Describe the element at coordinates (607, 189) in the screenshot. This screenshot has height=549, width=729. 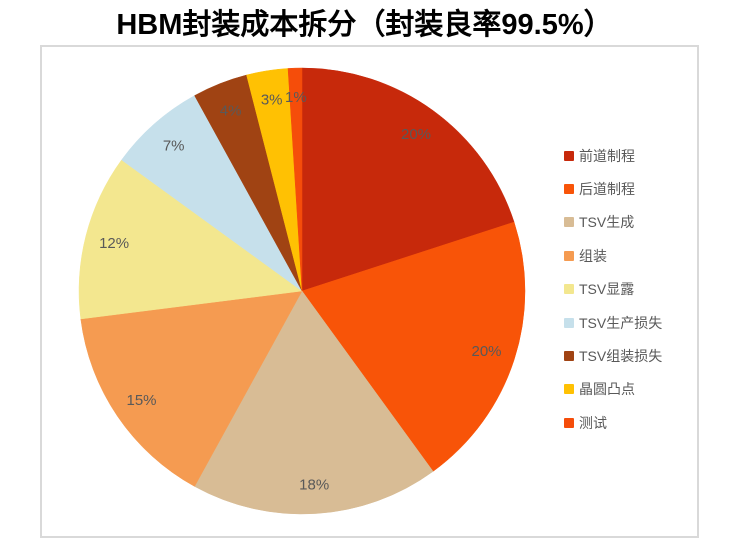
I see `legend-label: 后道制程` at that location.